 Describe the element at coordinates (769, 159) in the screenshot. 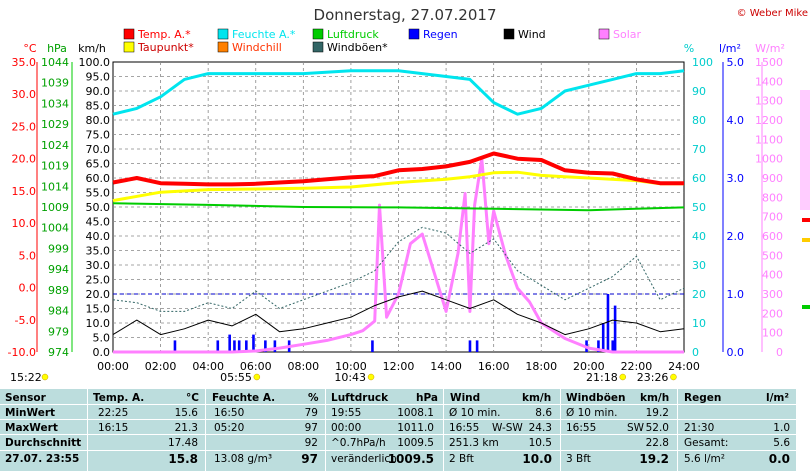

I see `tick-label-solar: 1000` at that location.